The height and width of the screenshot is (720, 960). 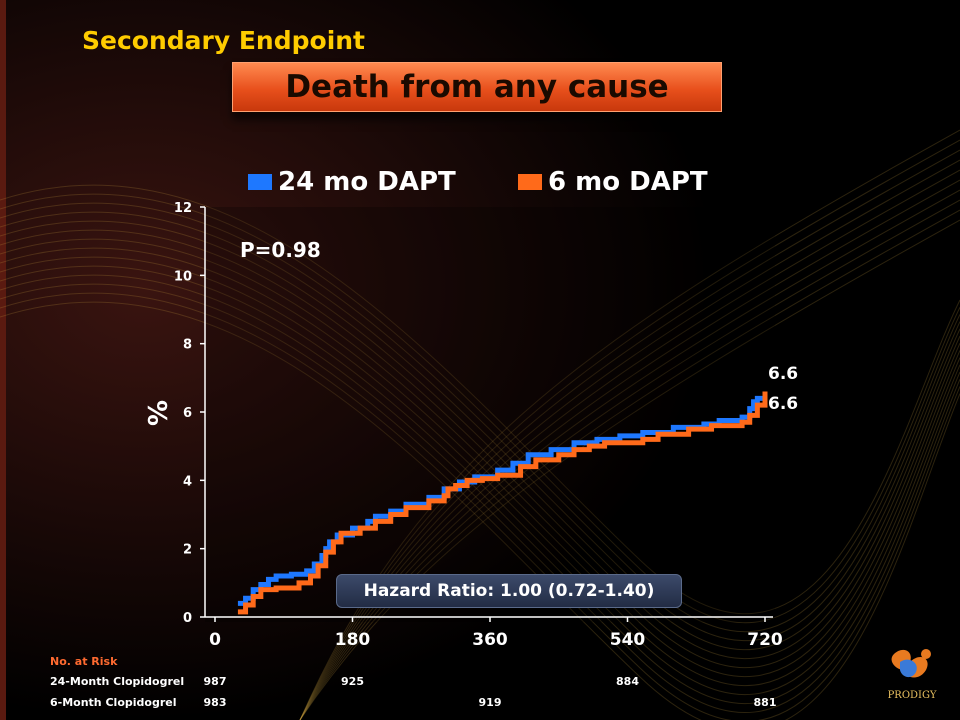 What do you see at coordinates (280, 250) in the screenshot?
I see `p-value-annotation: P=0.98` at bounding box center [280, 250].